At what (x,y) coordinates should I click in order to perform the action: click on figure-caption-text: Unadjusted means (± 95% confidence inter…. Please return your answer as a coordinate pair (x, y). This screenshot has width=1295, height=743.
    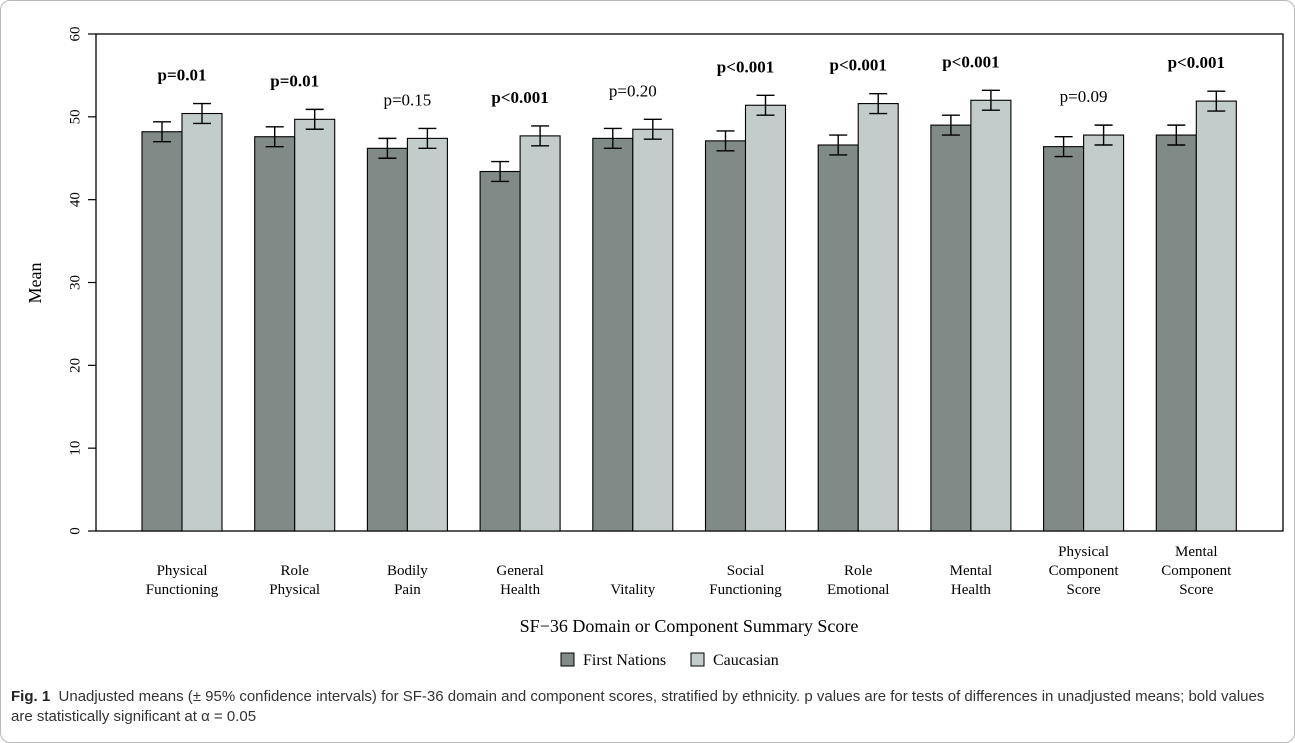
    Looking at the image, I should click on (638, 706).